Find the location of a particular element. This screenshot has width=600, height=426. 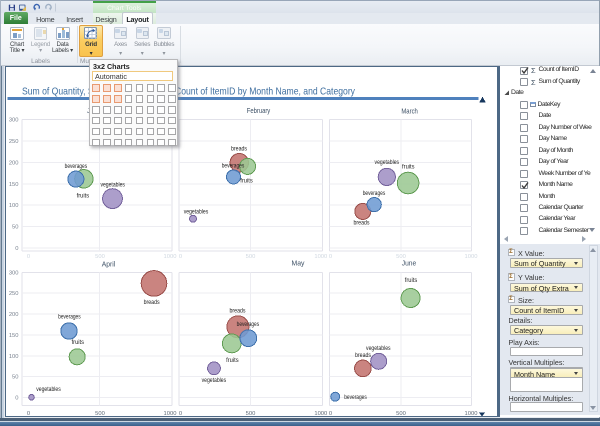

svg-text: February is located at coordinates (259, 111).